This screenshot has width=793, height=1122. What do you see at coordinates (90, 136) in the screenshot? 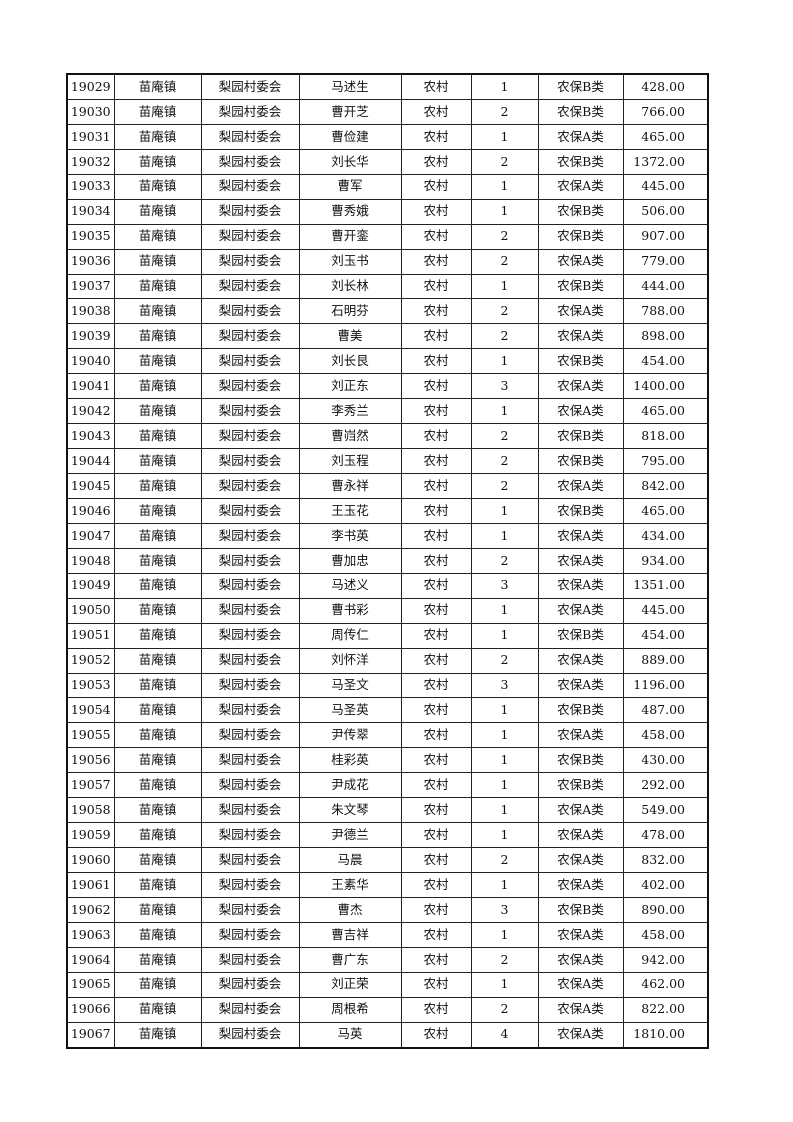
I see `id-cell: 19031` at bounding box center [90, 136].